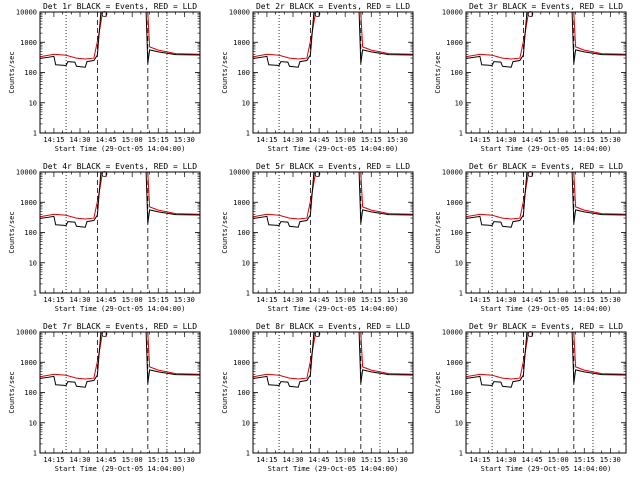  Describe the element at coordinates (333, 166) in the screenshot. I see `panel-title: Det 5r BLACK = Events, RED = LLD` at that location.